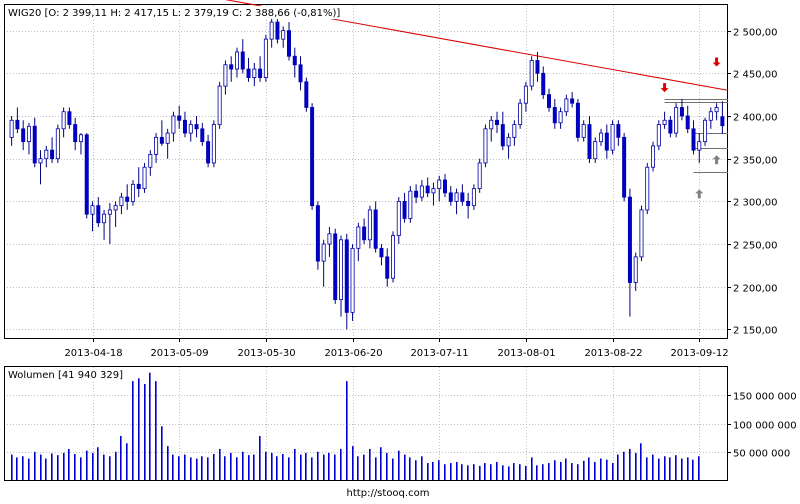  What do you see at coordinates (755, 246) in the screenshot?
I see `price-tick-label: 2 250,00` at bounding box center [755, 246].